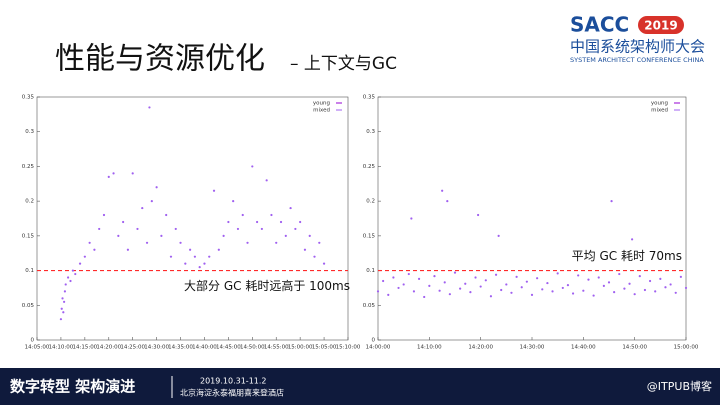  What do you see at coordinates (28, 306) in the screenshot?
I see `y-tick-label: 0.05` at bounding box center [28, 306].